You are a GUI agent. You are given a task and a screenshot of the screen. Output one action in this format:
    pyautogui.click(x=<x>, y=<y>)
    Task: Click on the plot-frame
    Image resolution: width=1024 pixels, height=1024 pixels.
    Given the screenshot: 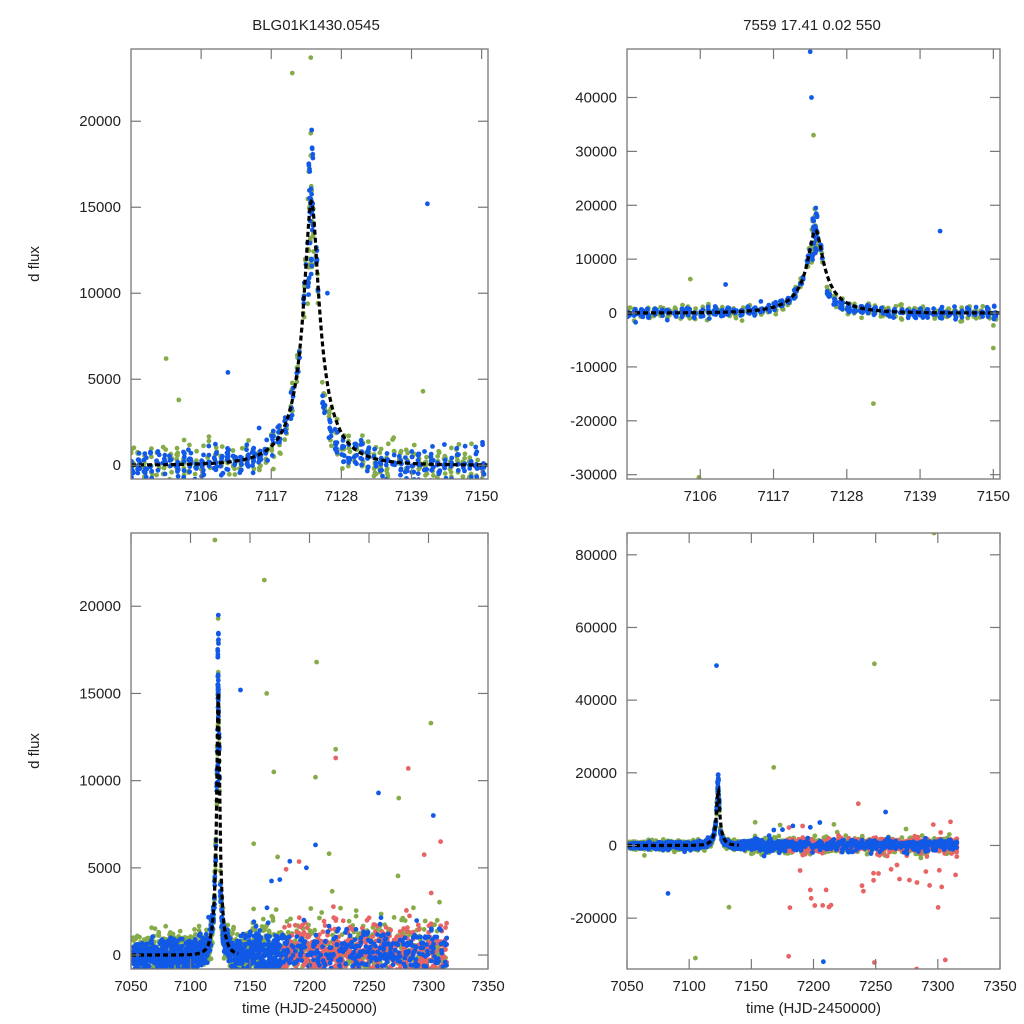 What is the action you would take?
    pyautogui.click(x=309, y=264)
    